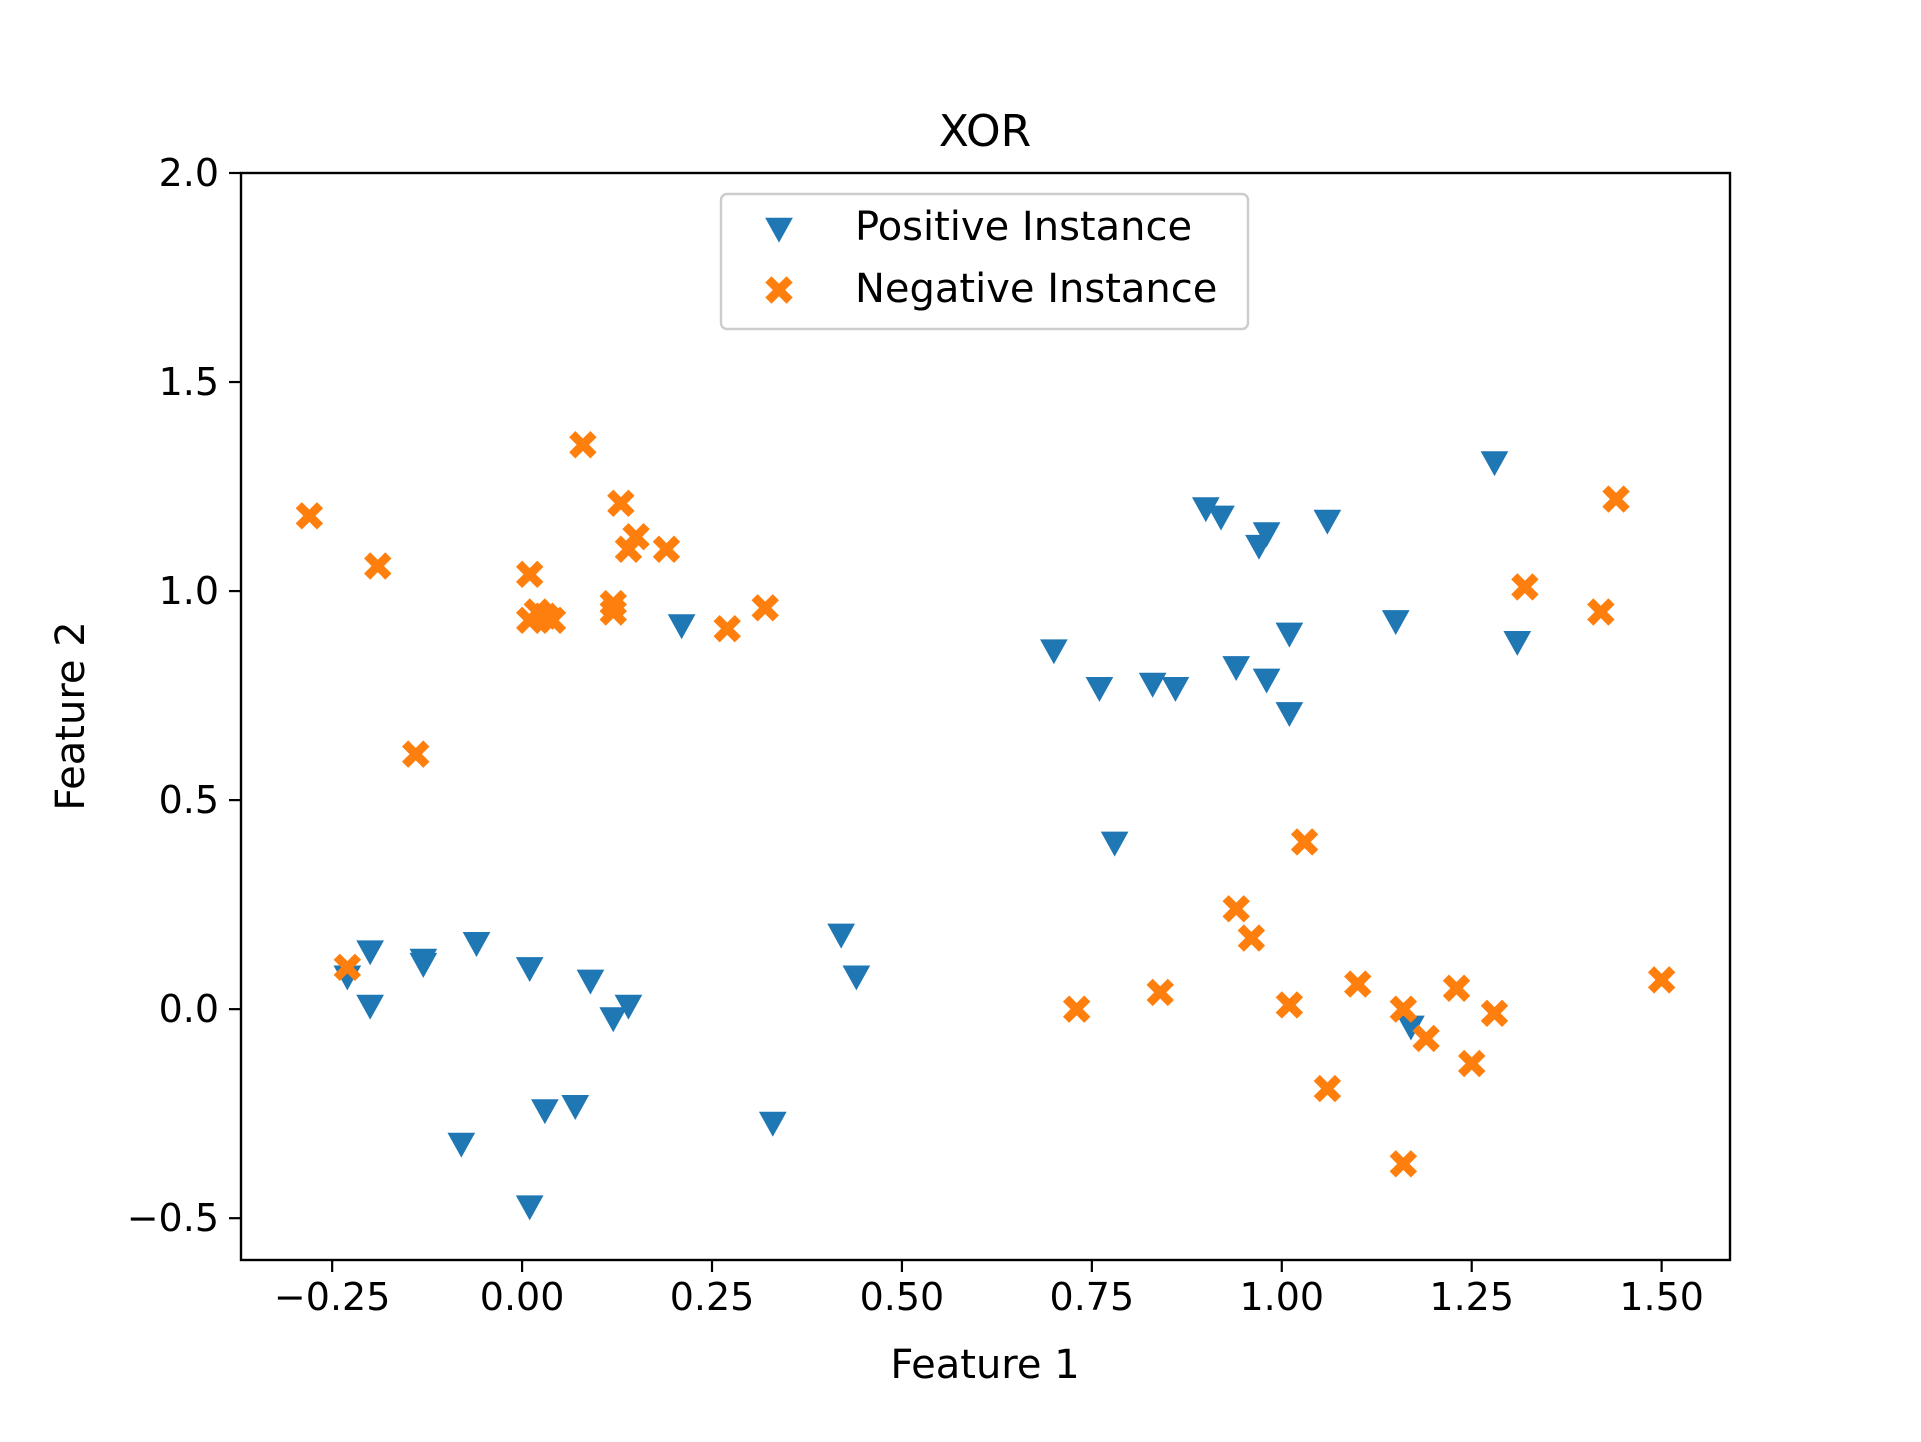 The width and height of the screenshot is (1921, 1442). What do you see at coordinates (522, 1297) in the screenshot?
I see `x-tick-label: 0.00` at bounding box center [522, 1297].